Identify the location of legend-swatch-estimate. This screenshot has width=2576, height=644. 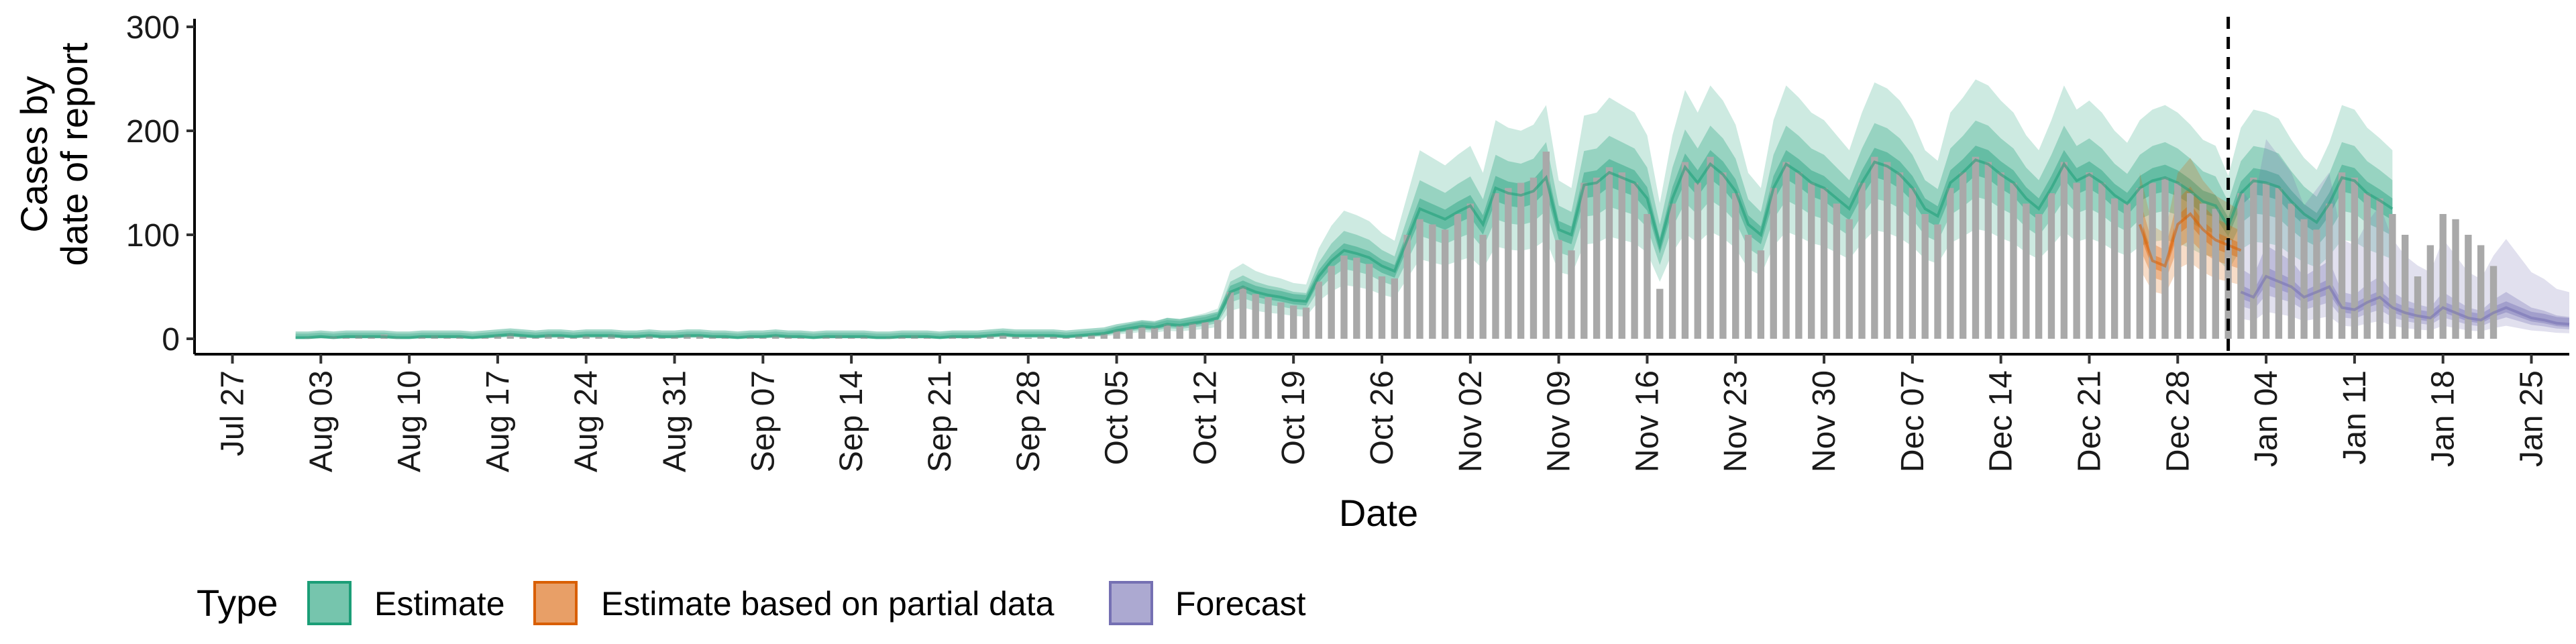
(329, 603).